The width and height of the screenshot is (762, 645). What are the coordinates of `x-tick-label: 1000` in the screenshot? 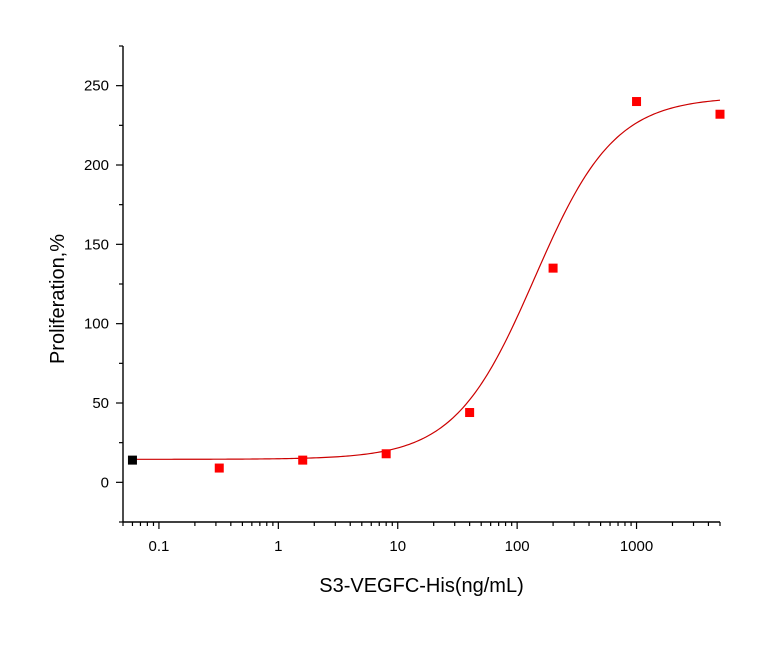 It's located at (636, 546).